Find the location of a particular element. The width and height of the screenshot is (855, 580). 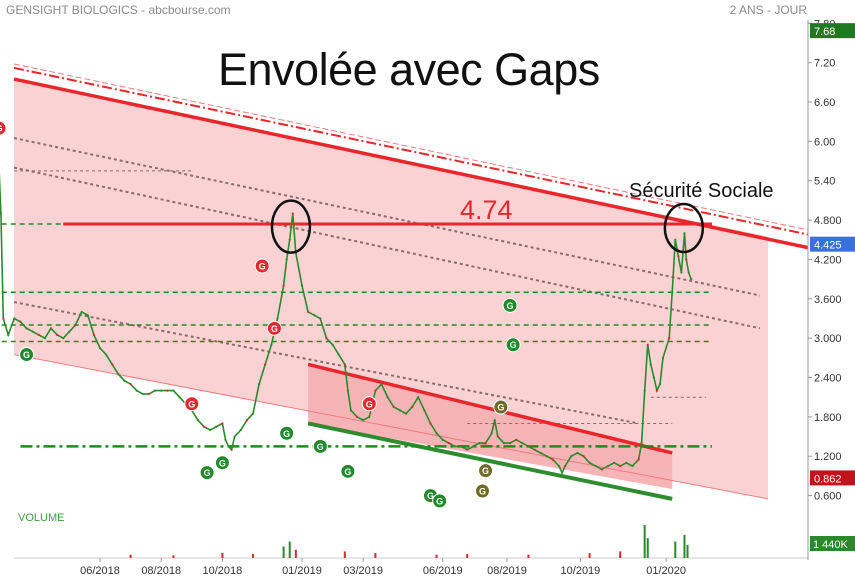

recent-peak-circle is located at coordinates (684, 228).